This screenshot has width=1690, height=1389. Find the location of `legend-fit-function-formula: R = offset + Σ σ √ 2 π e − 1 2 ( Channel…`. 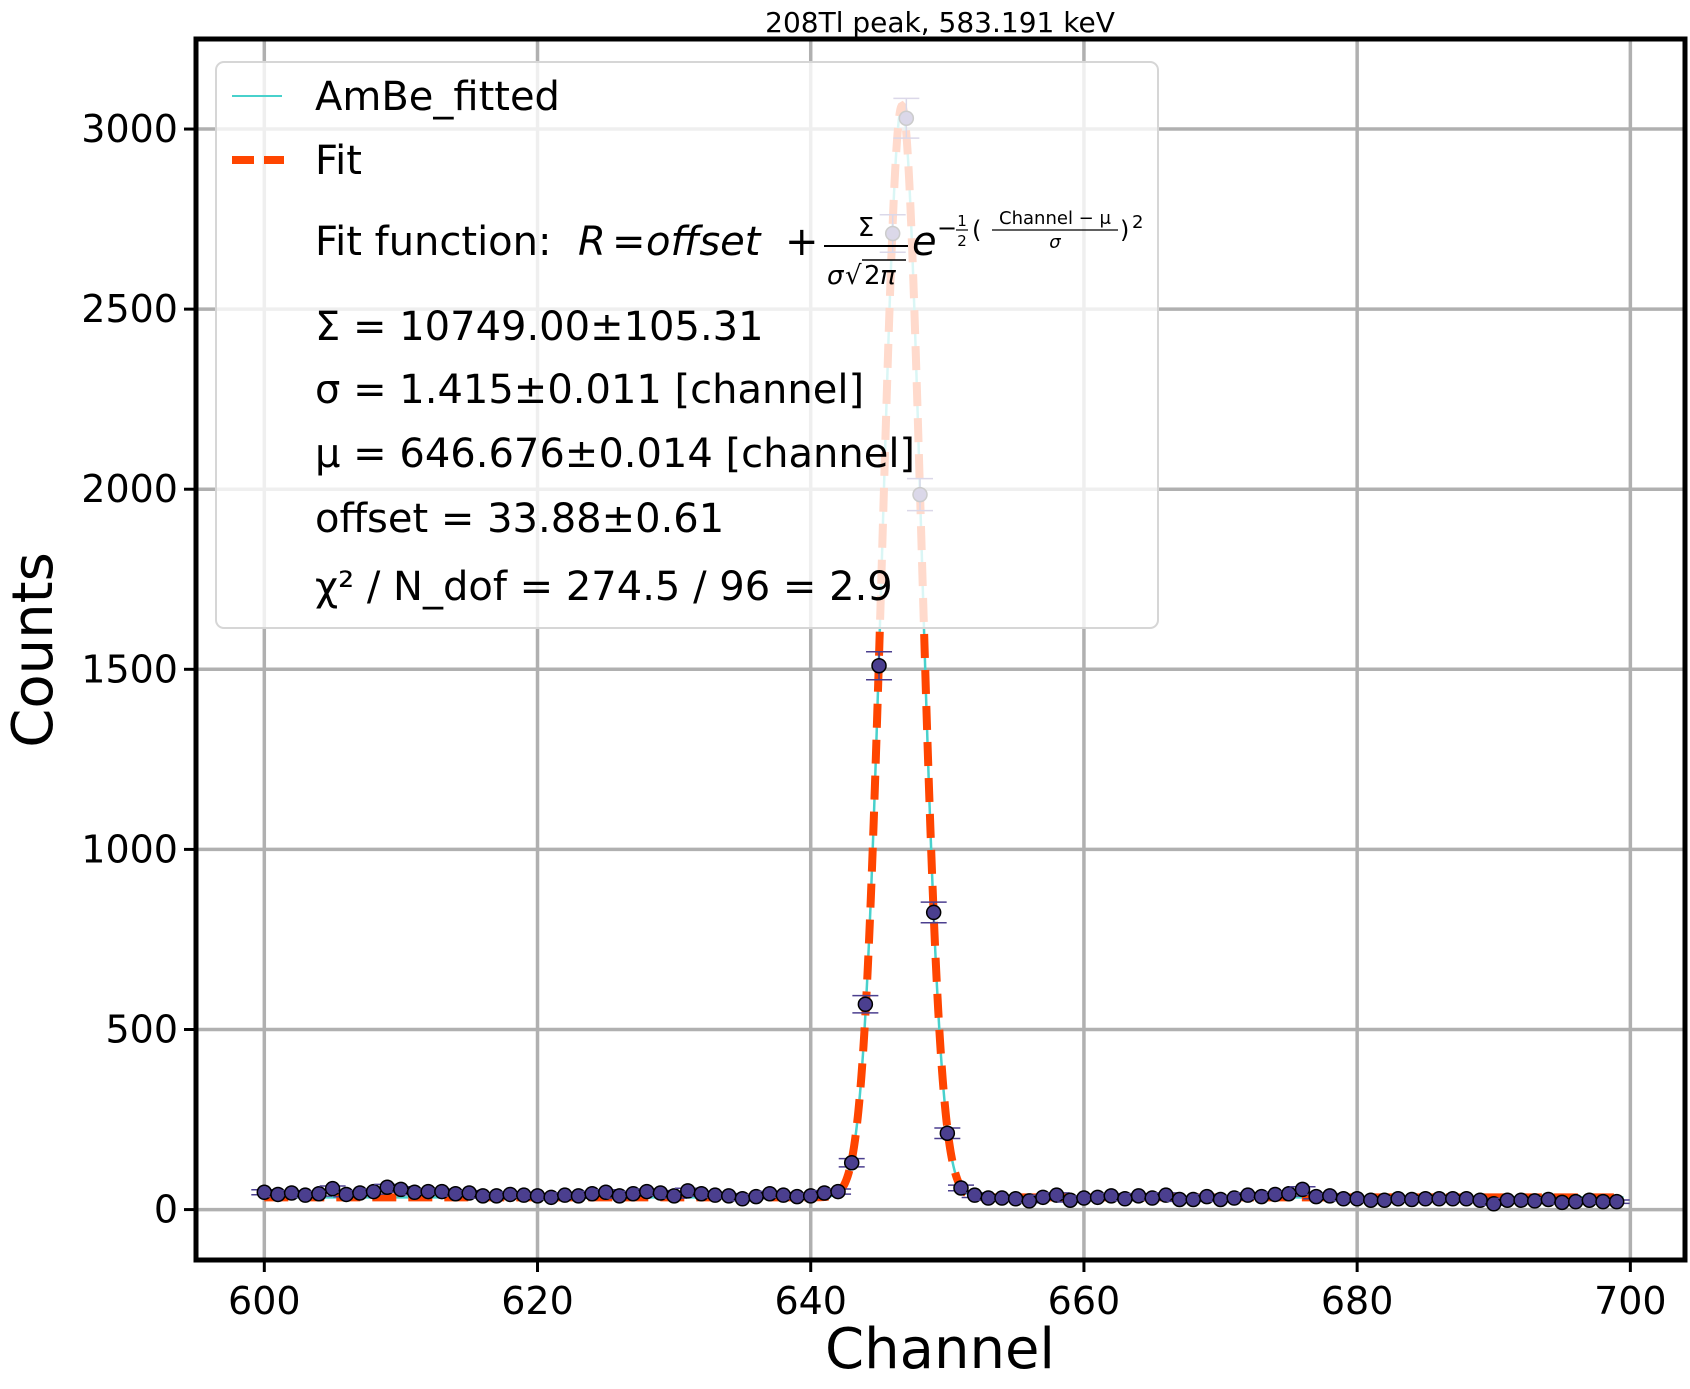

legend-fit-function-formula: R = offset + Σ σ √ 2 π e − 1 2 ( Channel… is located at coordinates (860, 249).